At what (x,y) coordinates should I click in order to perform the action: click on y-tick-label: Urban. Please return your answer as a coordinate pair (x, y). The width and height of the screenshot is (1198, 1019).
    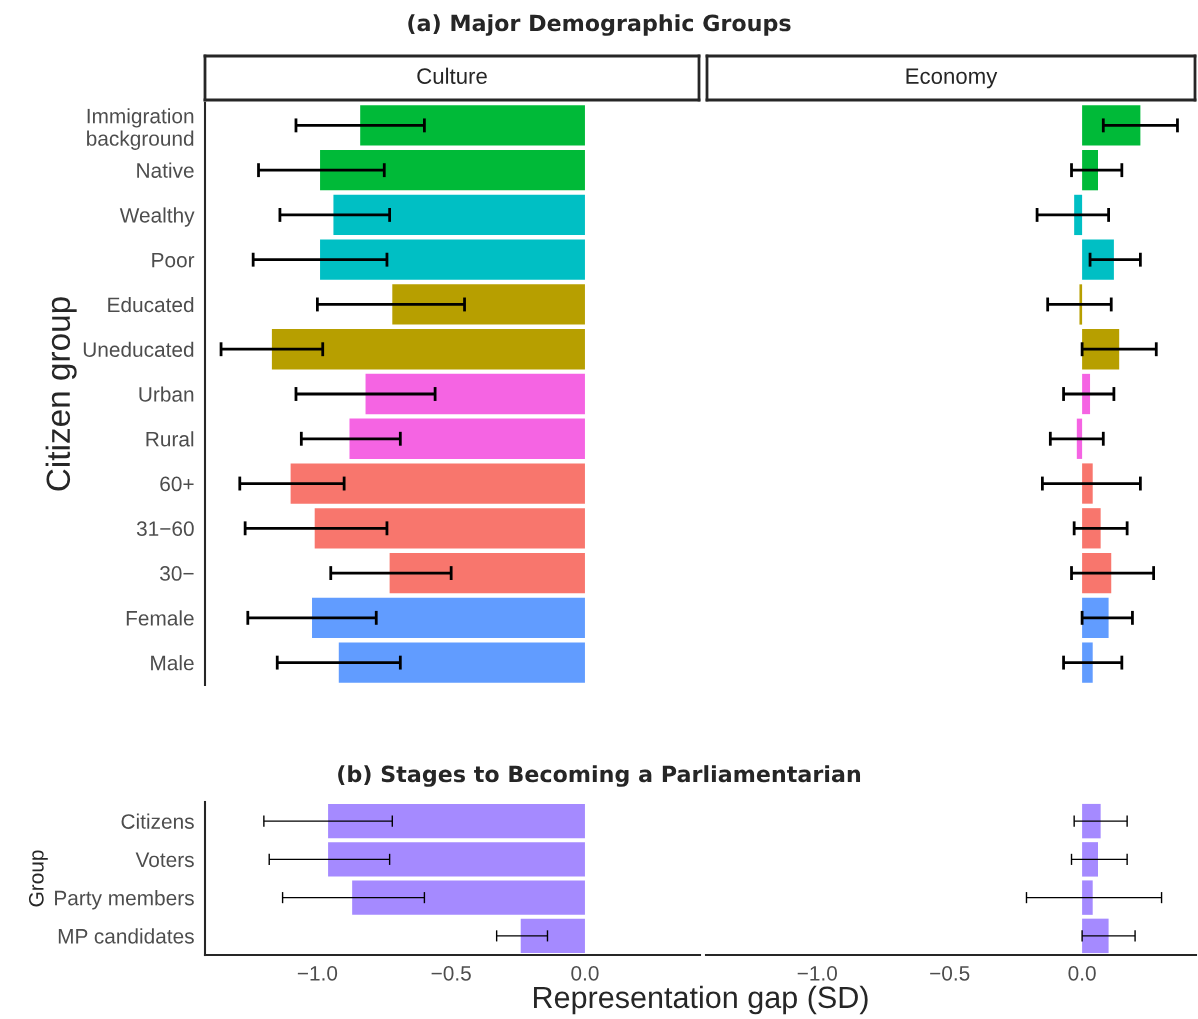
    Looking at the image, I should click on (166, 394).